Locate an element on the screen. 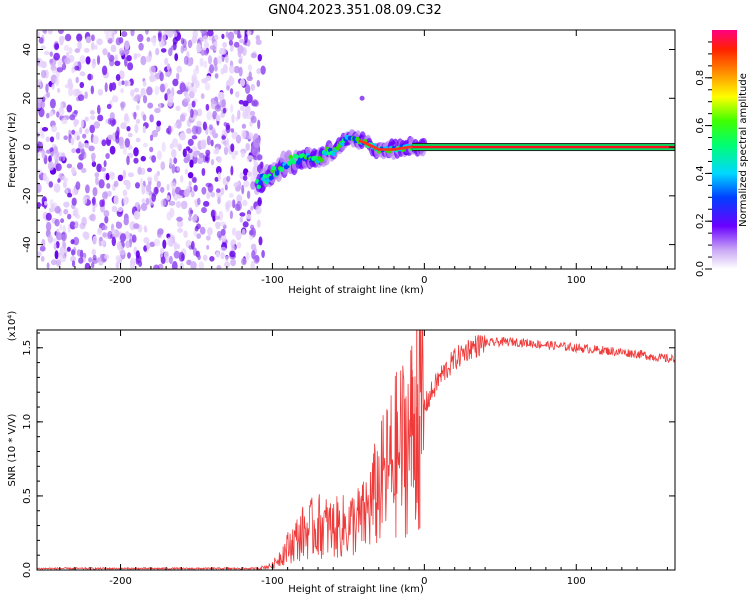  signal-peak is located at coordinates (410, 147).